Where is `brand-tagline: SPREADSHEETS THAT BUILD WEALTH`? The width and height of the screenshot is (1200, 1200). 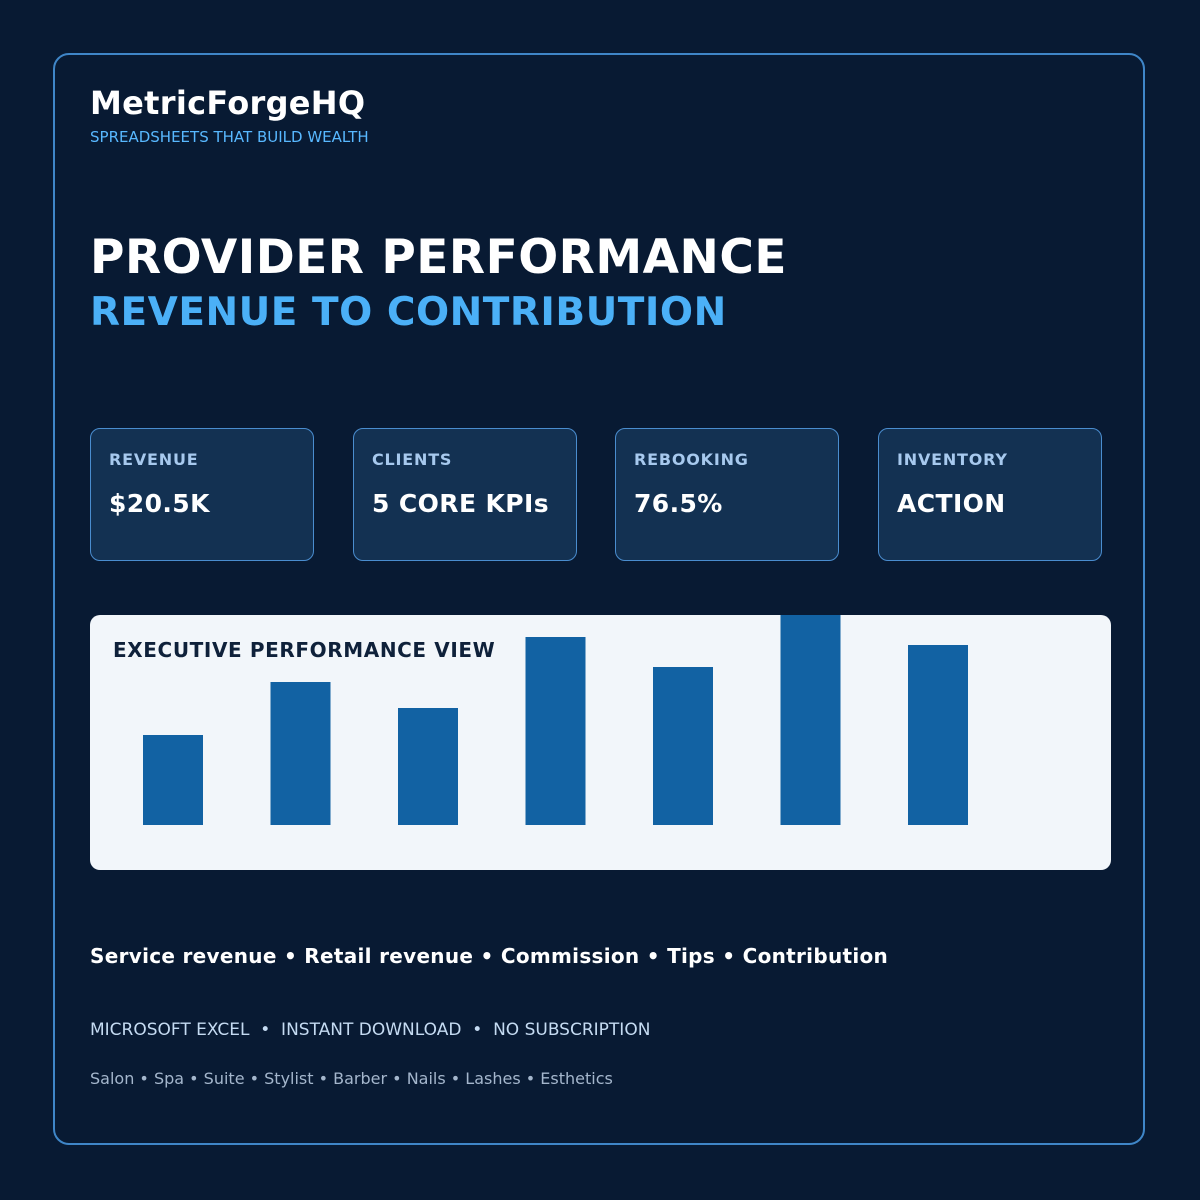 brand-tagline: SPREADSHEETS THAT BUILD WEALTH is located at coordinates (229, 137).